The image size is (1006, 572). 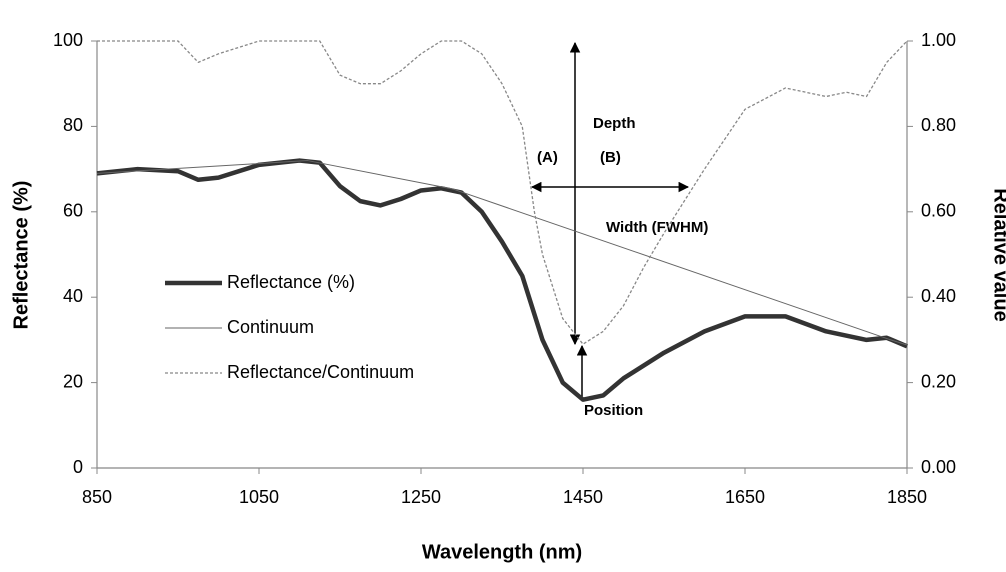 I want to click on x-axis-title: Wavelength (nm), so click(x=502, y=552).